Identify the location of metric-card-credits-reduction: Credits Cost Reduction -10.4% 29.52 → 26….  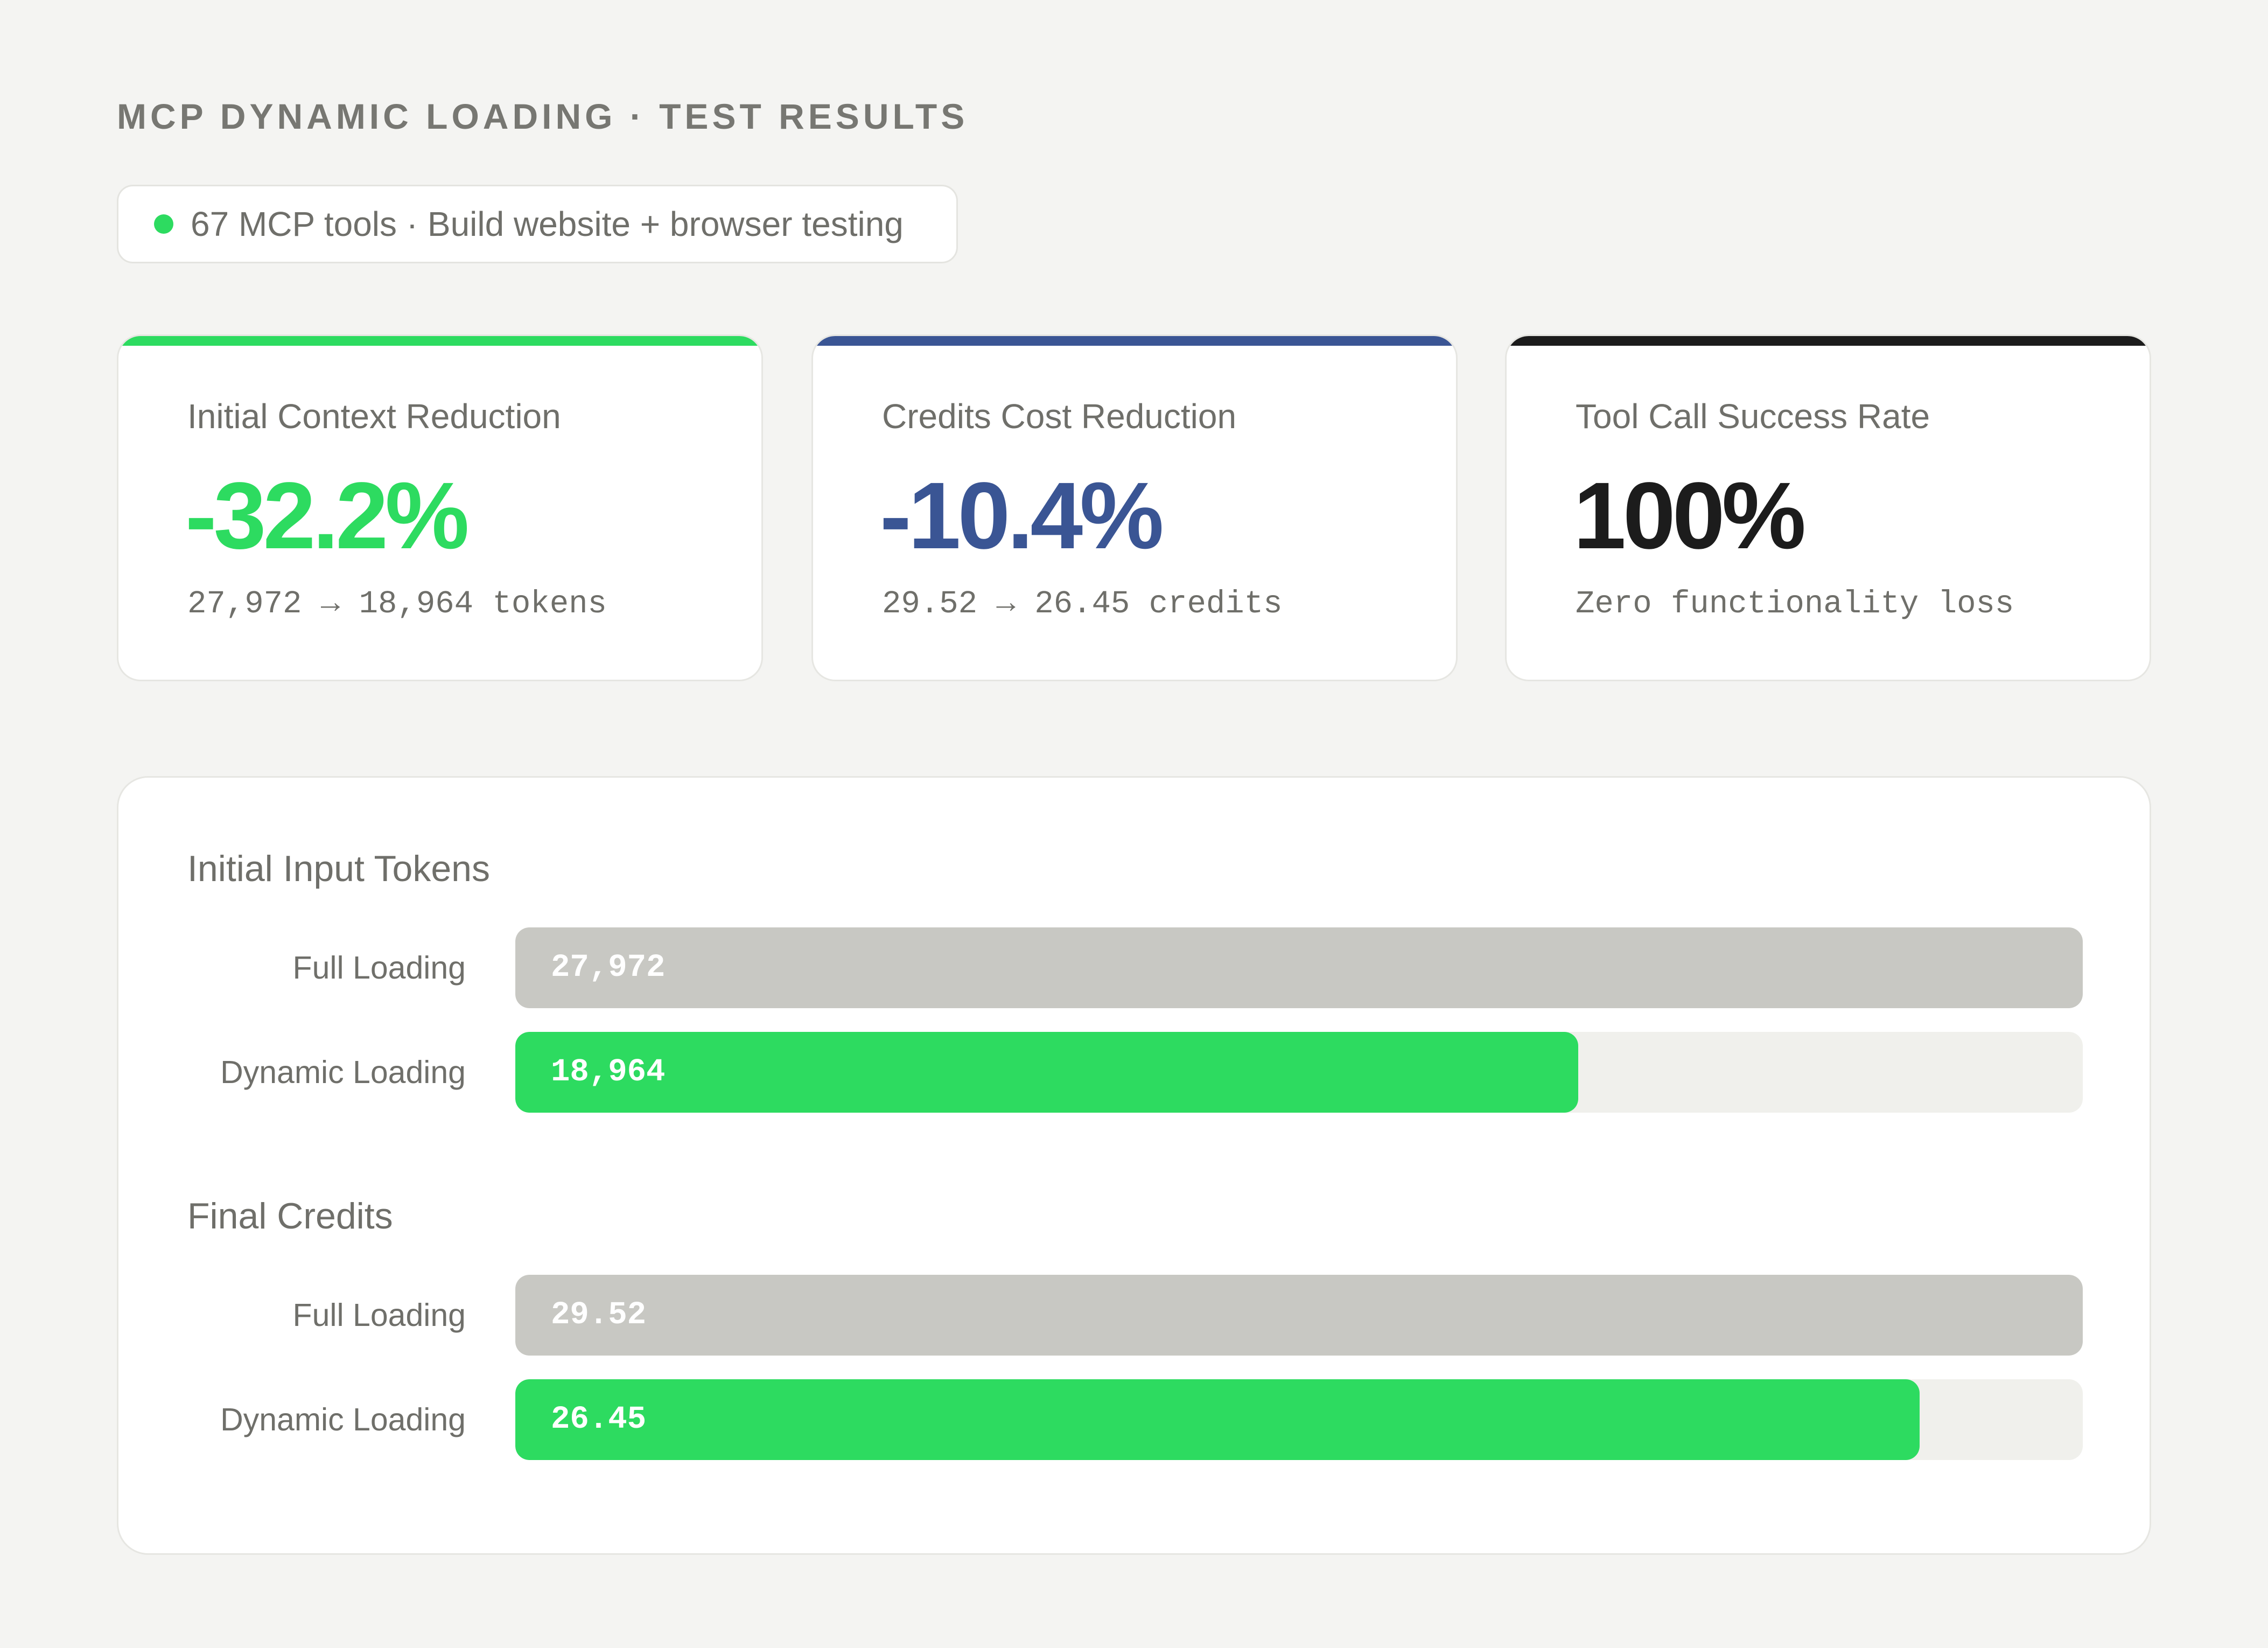
(1134, 507).